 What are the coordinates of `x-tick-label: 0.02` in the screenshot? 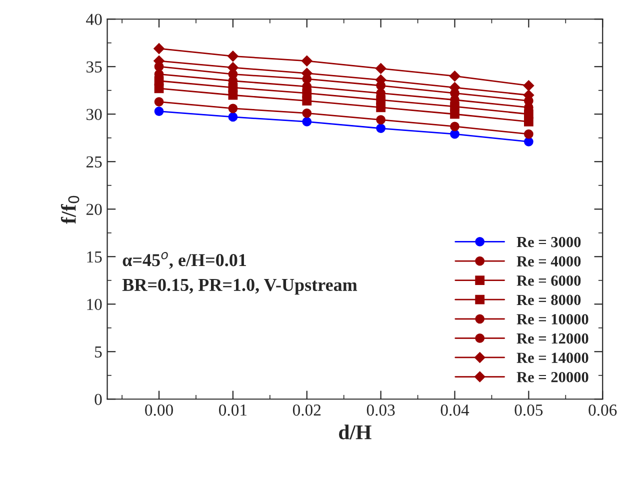 It's located at (306, 410).